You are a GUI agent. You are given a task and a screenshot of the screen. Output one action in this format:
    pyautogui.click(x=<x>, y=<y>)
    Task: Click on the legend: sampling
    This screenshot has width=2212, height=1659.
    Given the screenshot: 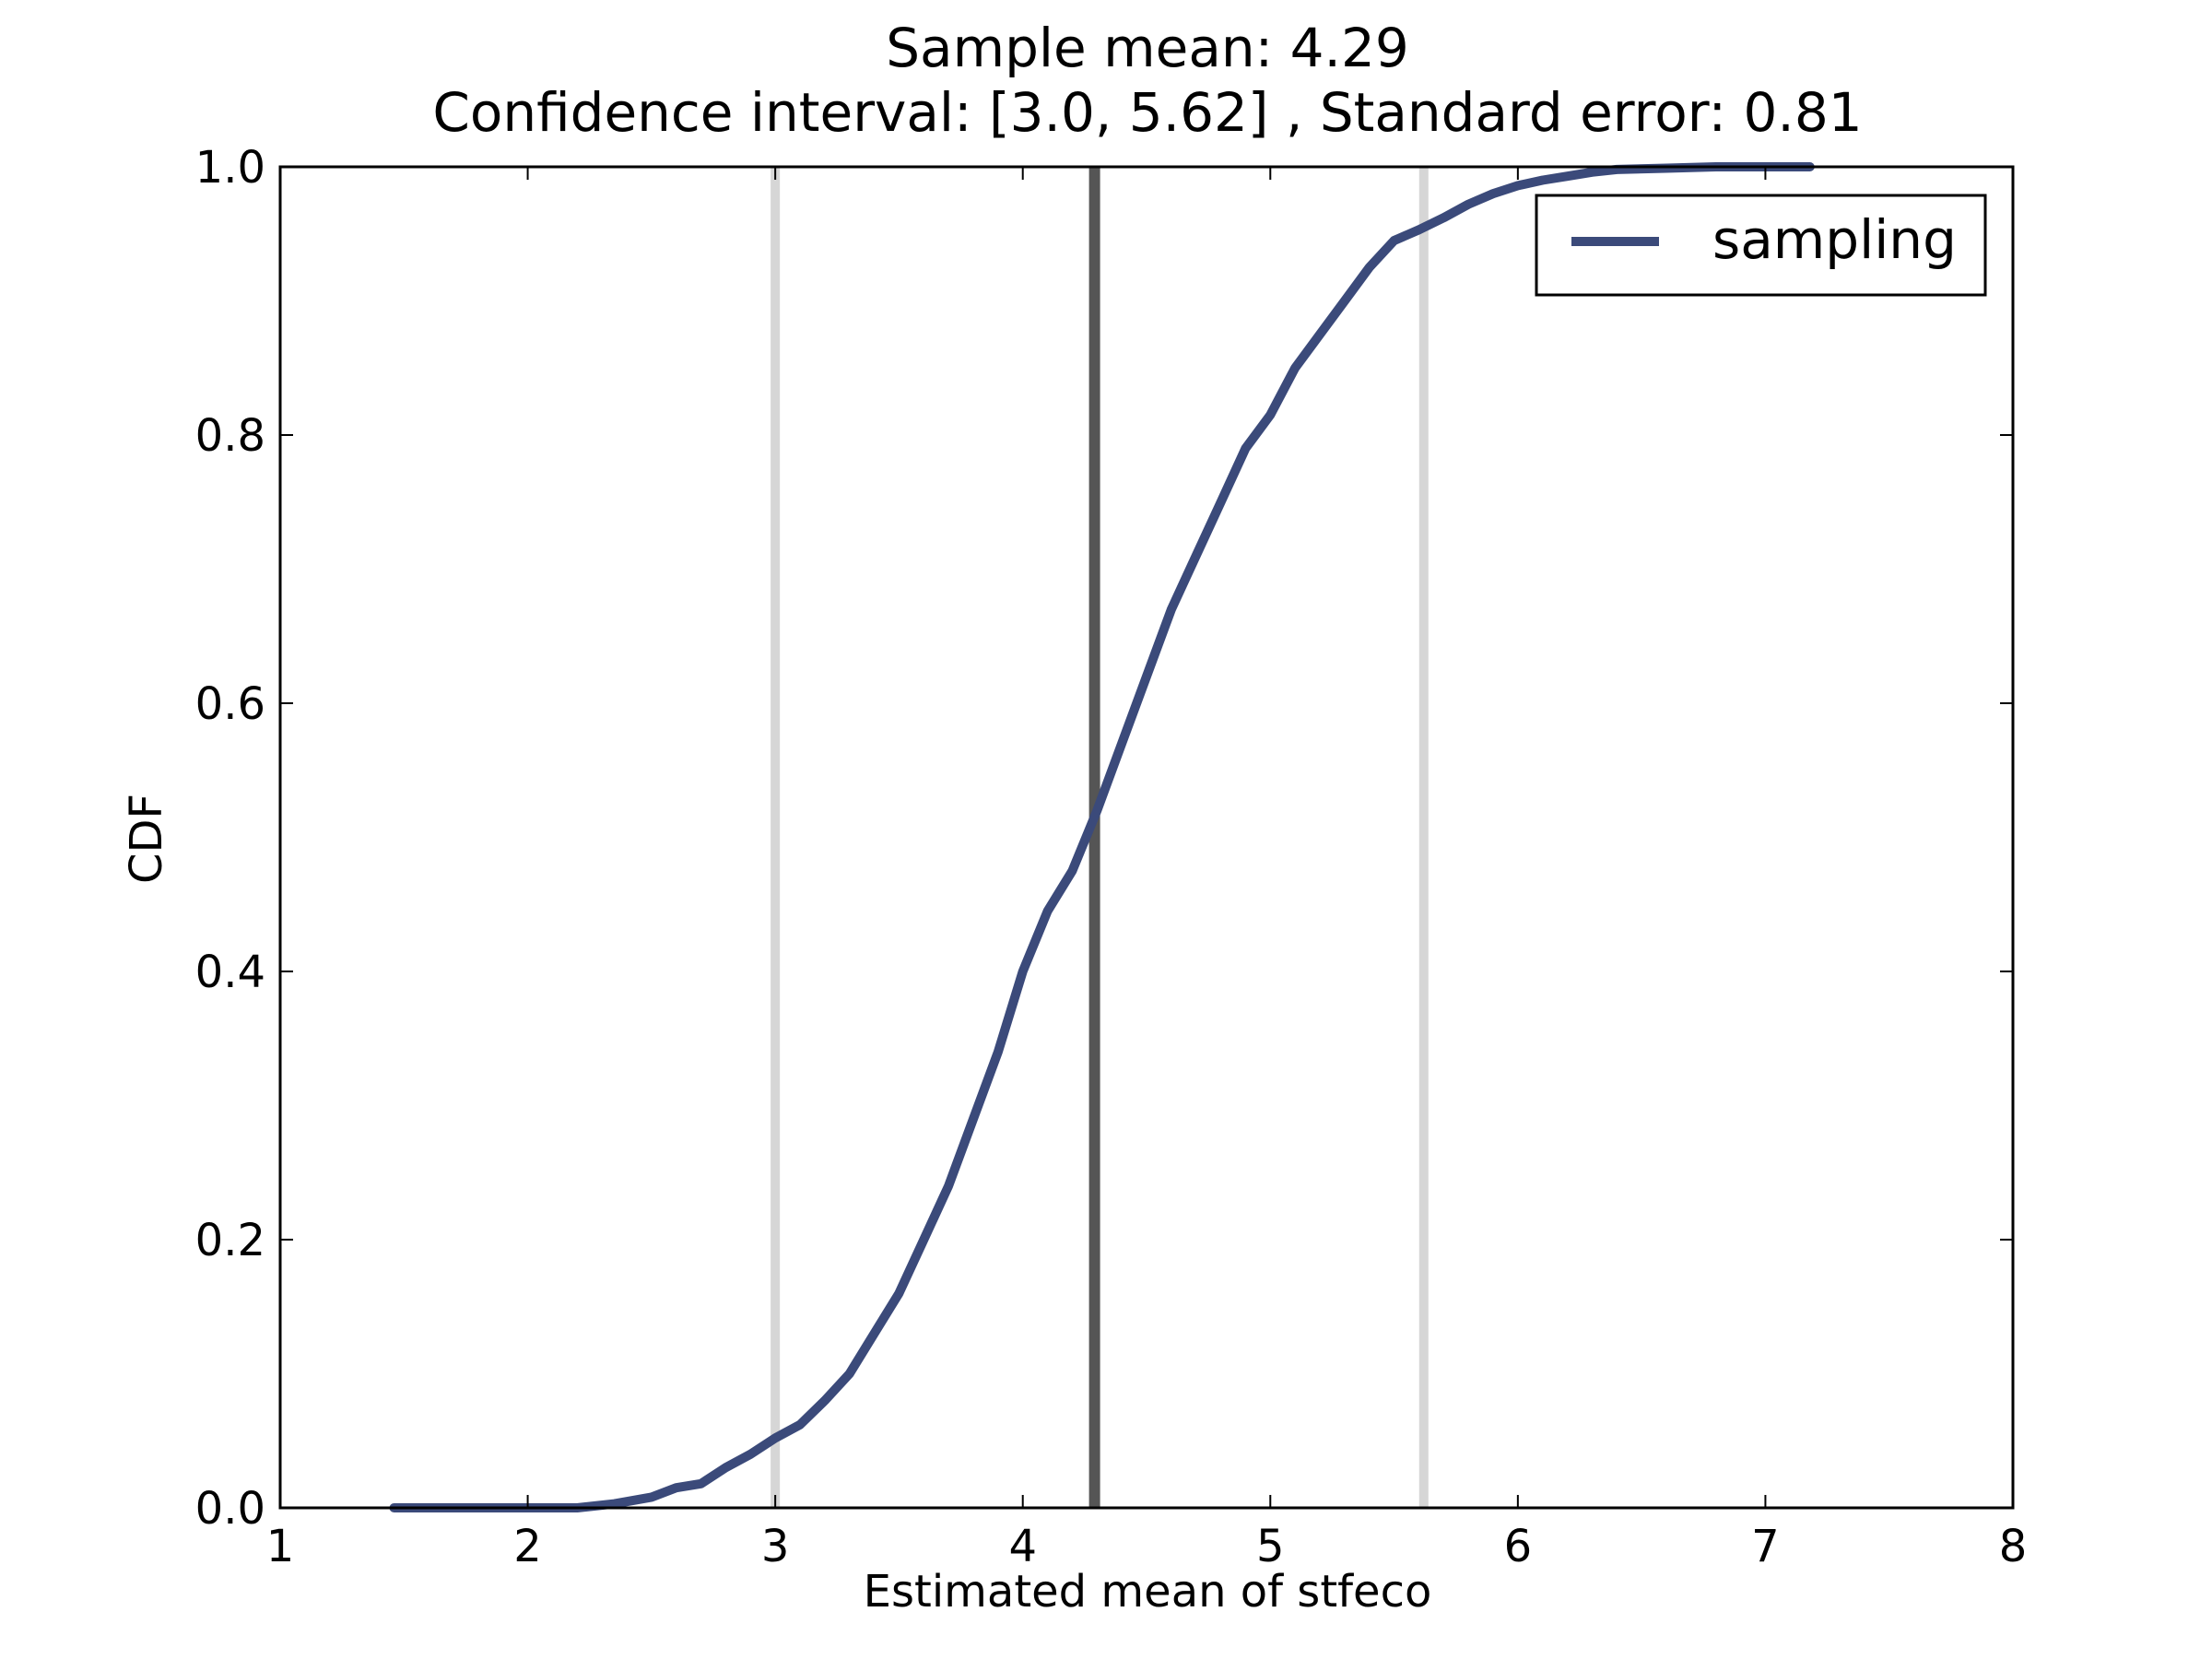 What is the action you would take?
    pyautogui.click(x=1761, y=245)
    